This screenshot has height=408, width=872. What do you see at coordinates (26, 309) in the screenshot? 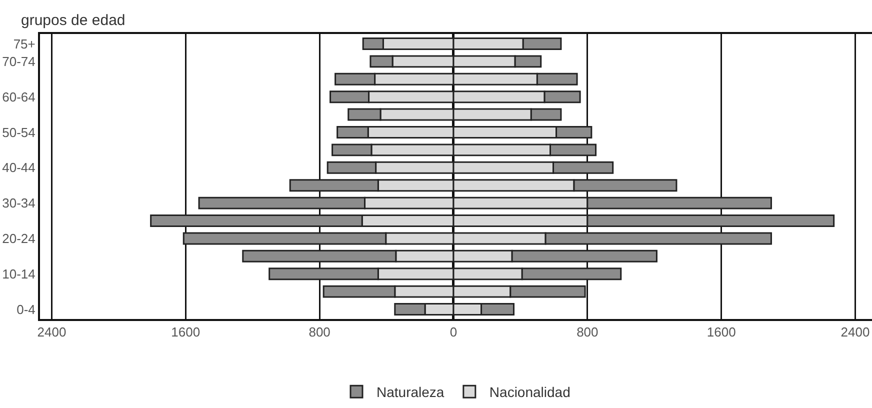
I see `y-tick-label: 0-4` at bounding box center [26, 309].